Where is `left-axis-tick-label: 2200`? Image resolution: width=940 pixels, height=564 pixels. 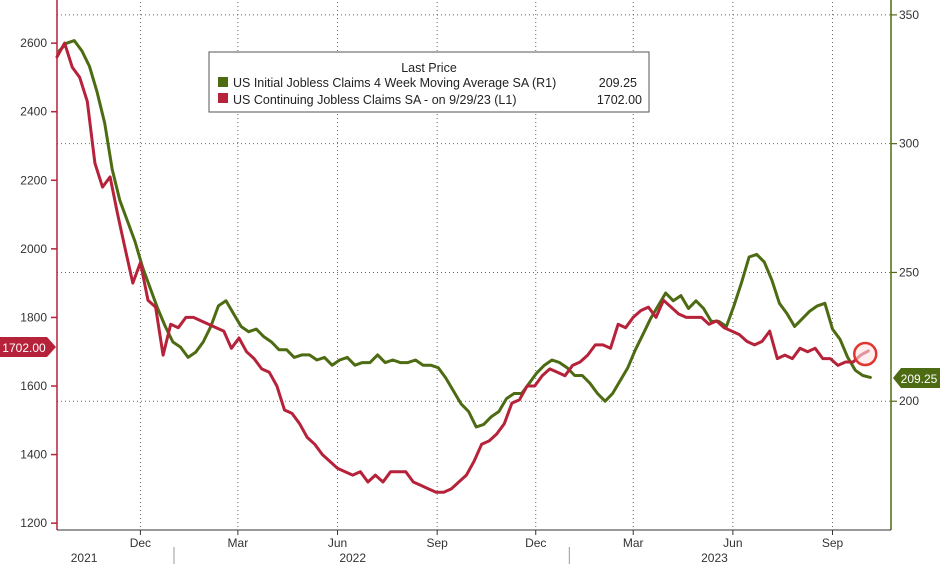
left-axis-tick-label: 2200 is located at coordinates (33, 180).